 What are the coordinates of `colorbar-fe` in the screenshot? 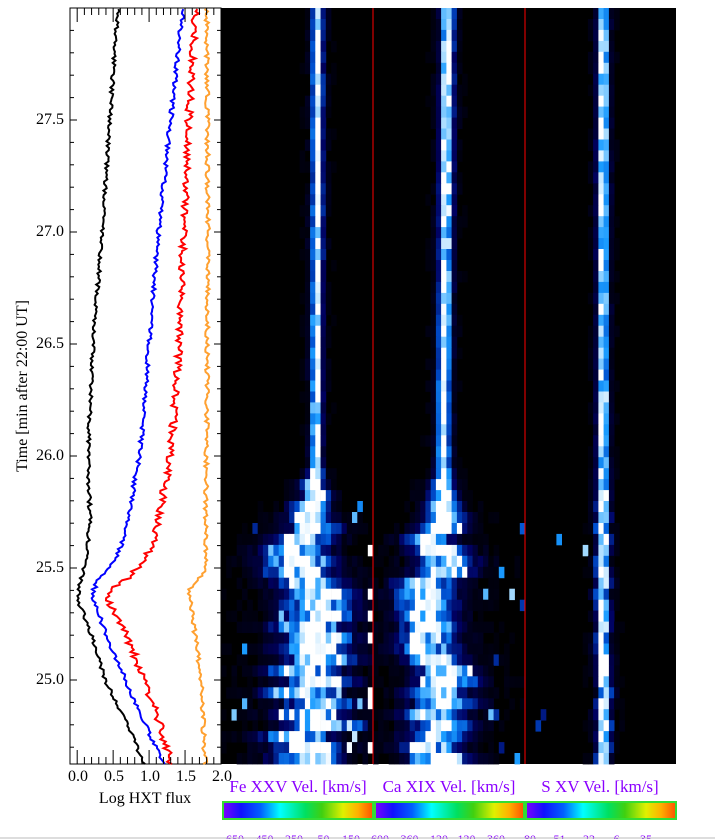 It's located at (298, 810).